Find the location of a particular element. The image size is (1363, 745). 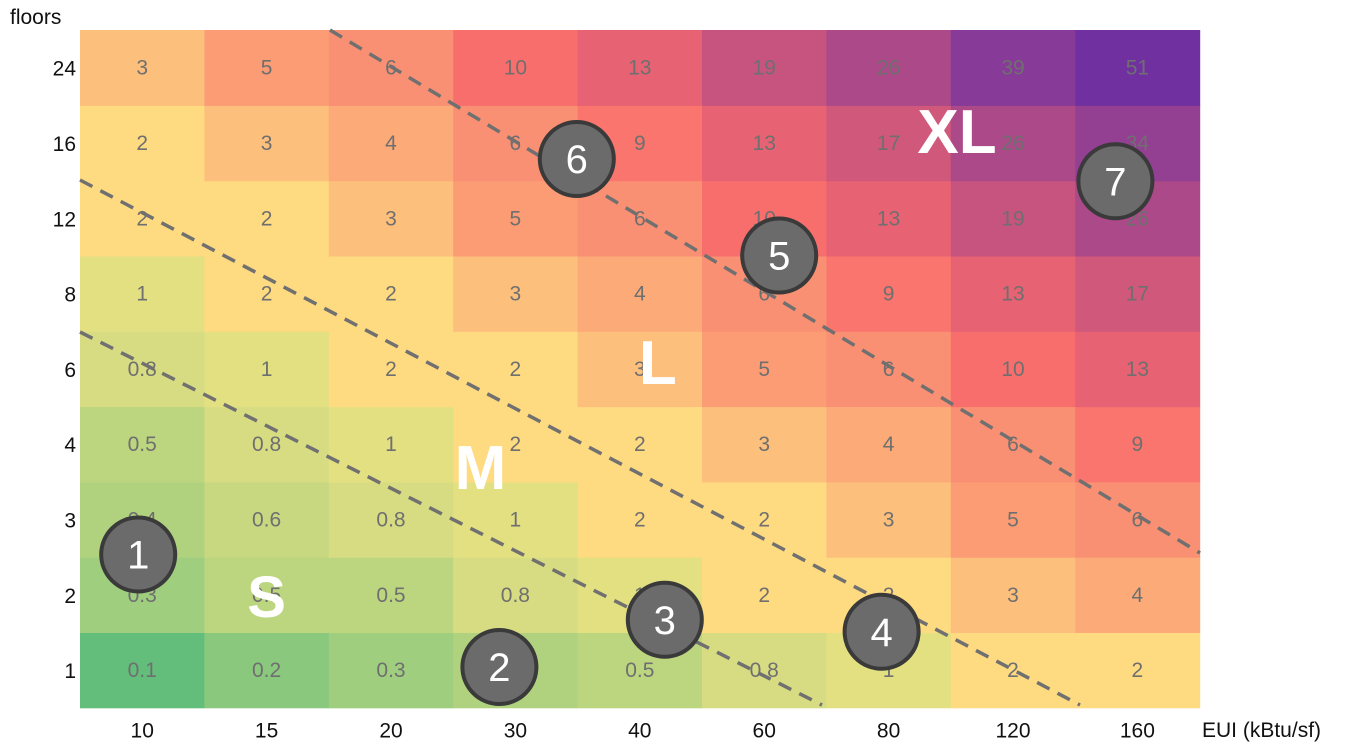

marker-2: 2 is located at coordinates (499, 667).